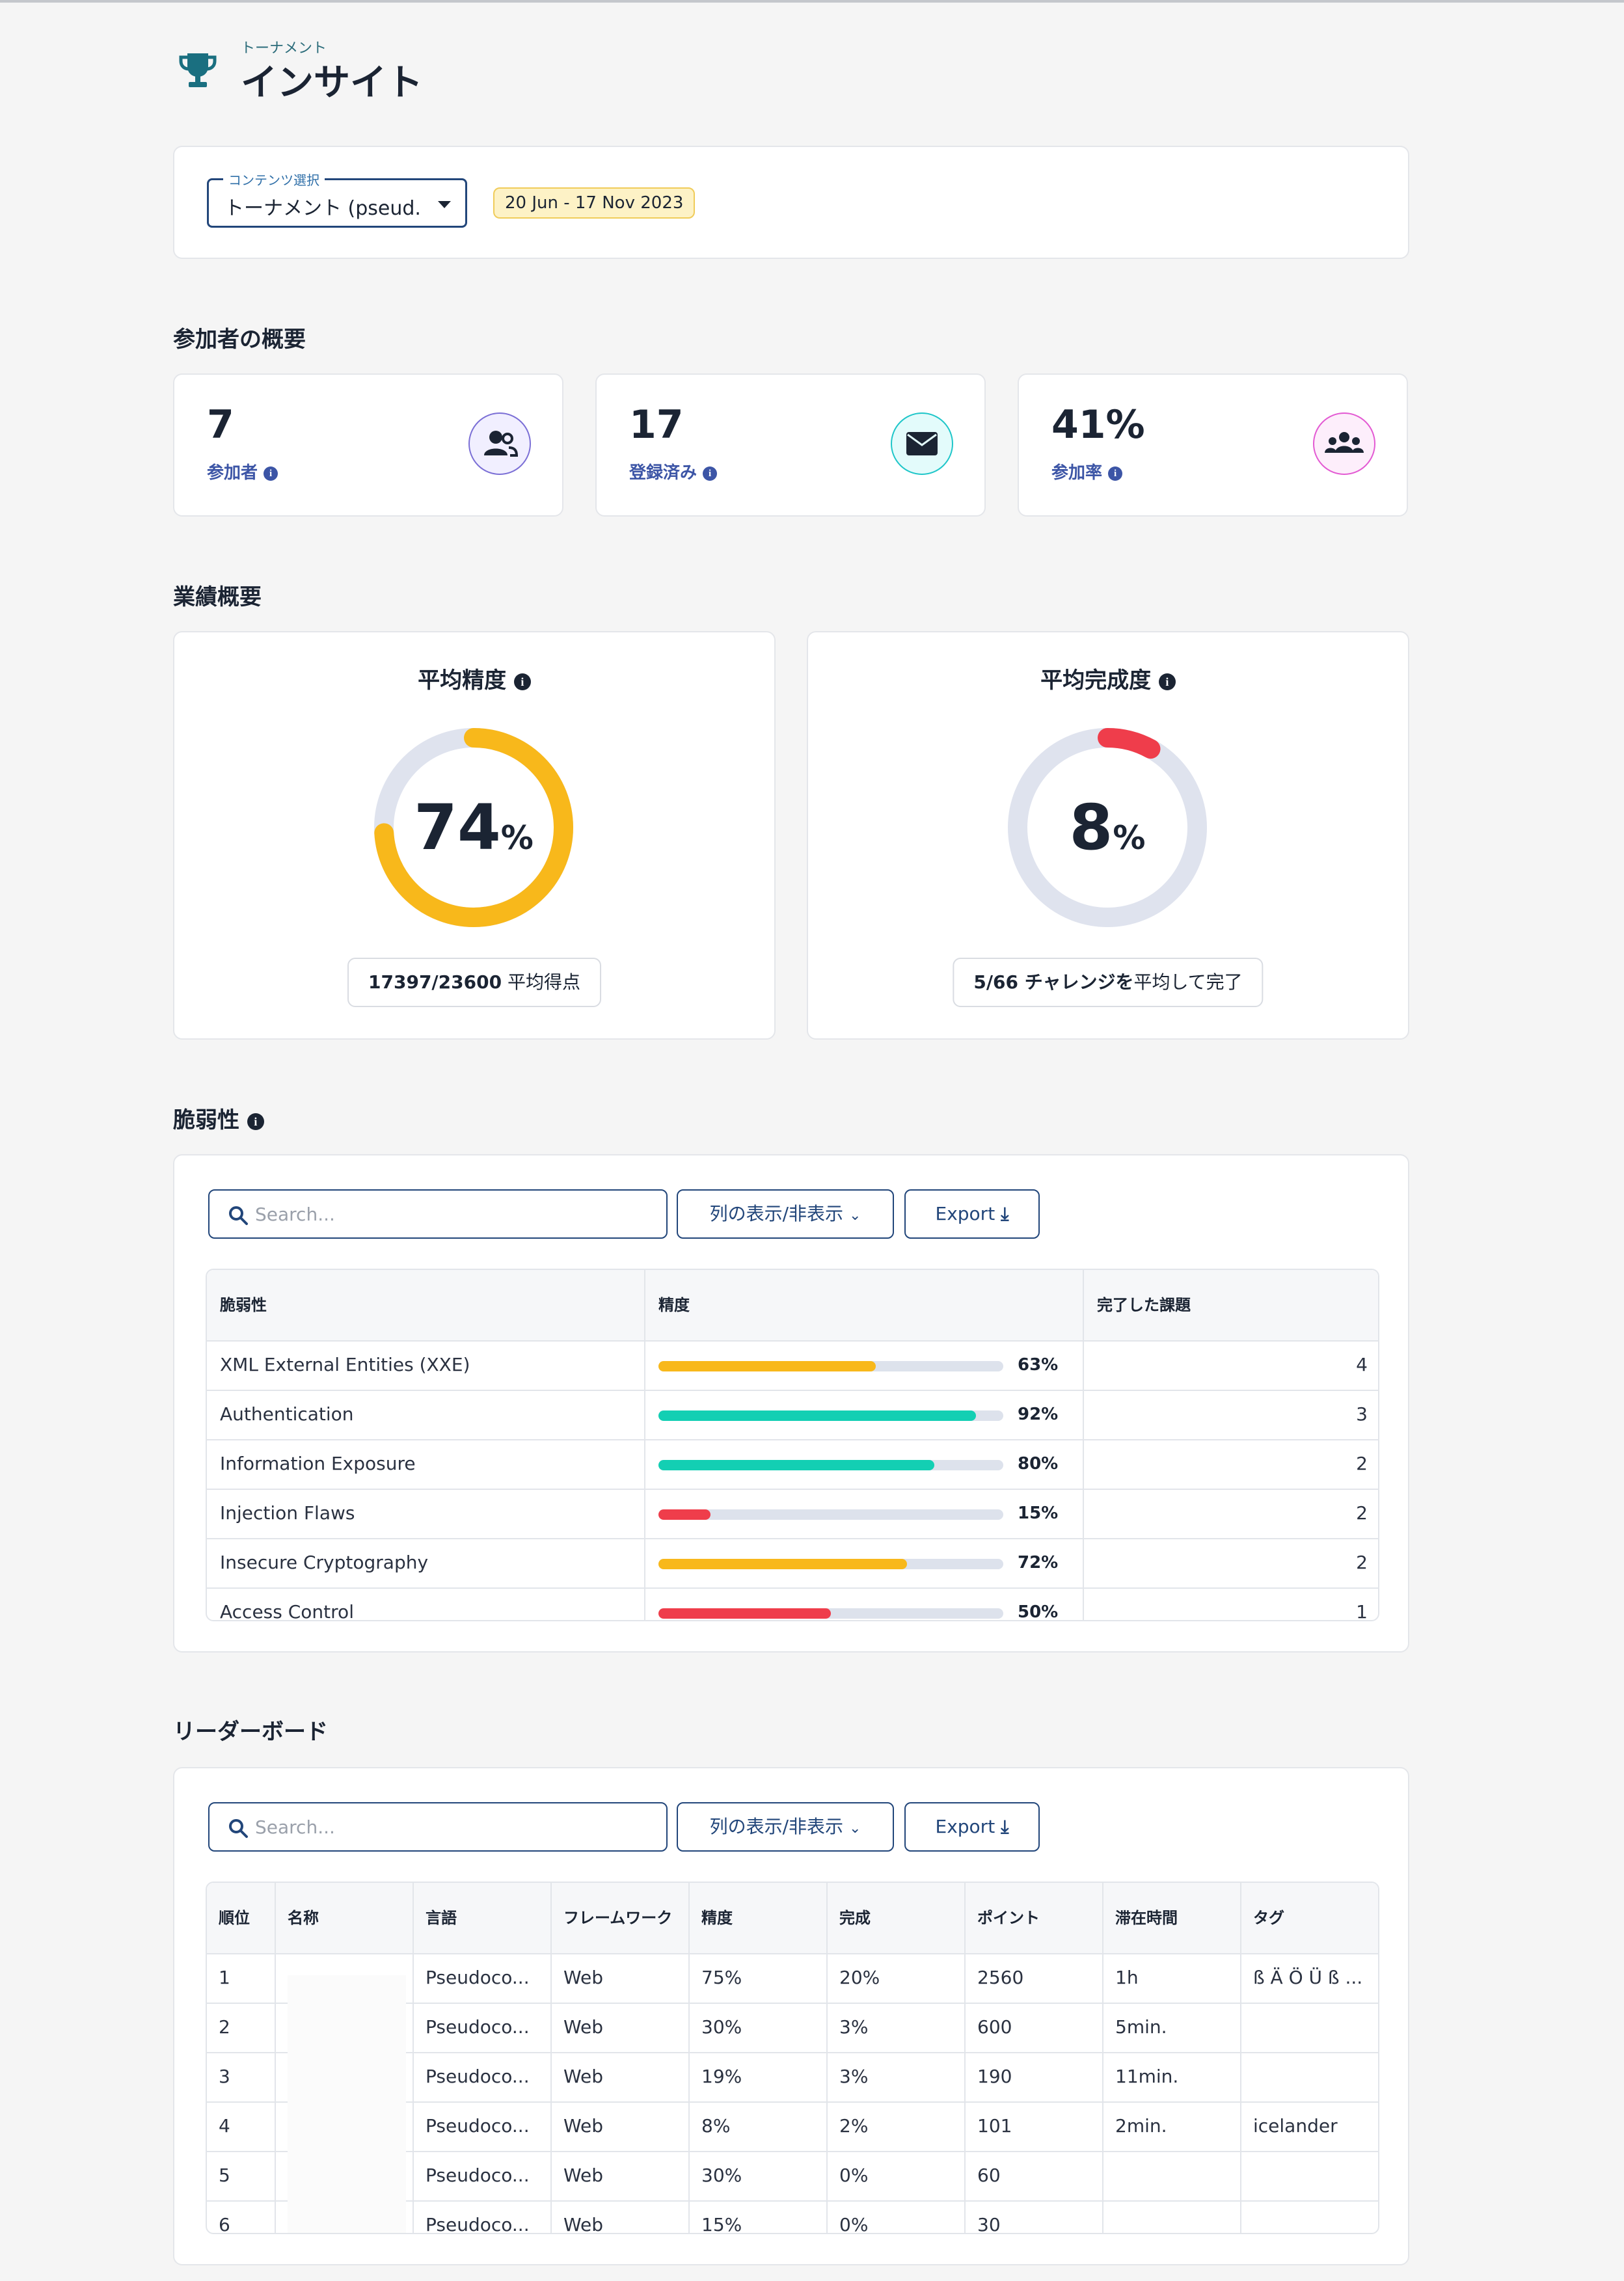  Describe the element at coordinates (1268, 1918) in the screenshot. I see `column-header-tags: タグ` at that location.